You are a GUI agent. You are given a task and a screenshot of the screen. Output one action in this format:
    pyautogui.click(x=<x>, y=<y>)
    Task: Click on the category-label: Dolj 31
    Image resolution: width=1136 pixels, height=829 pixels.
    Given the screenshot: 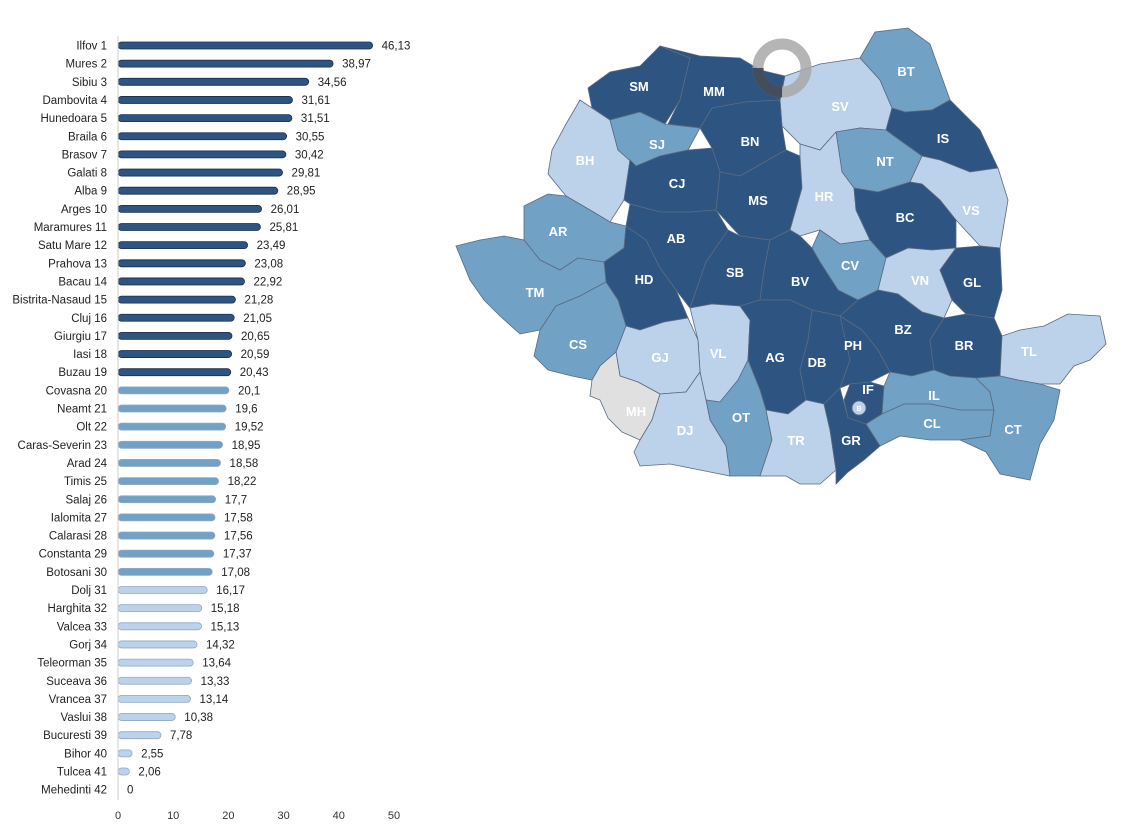 What is the action you would take?
    pyautogui.click(x=89, y=591)
    